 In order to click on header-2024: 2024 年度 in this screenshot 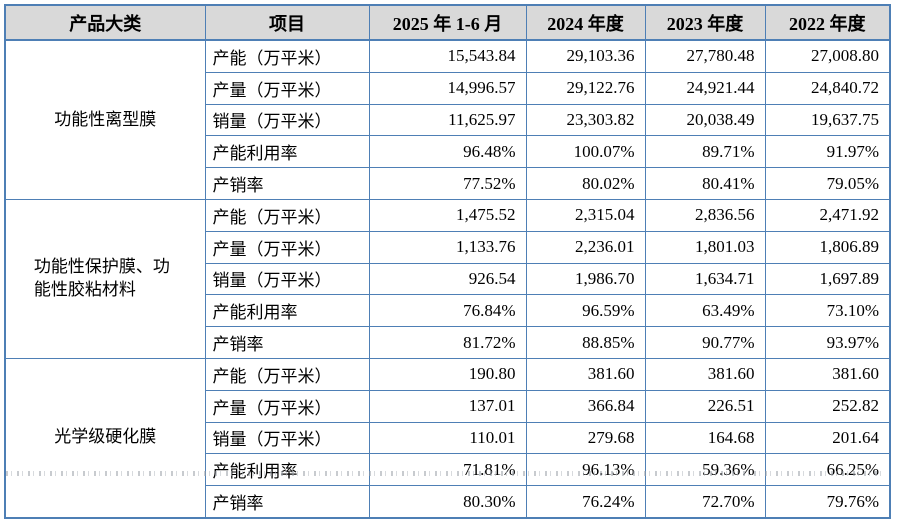, I will do `click(585, 22)`.